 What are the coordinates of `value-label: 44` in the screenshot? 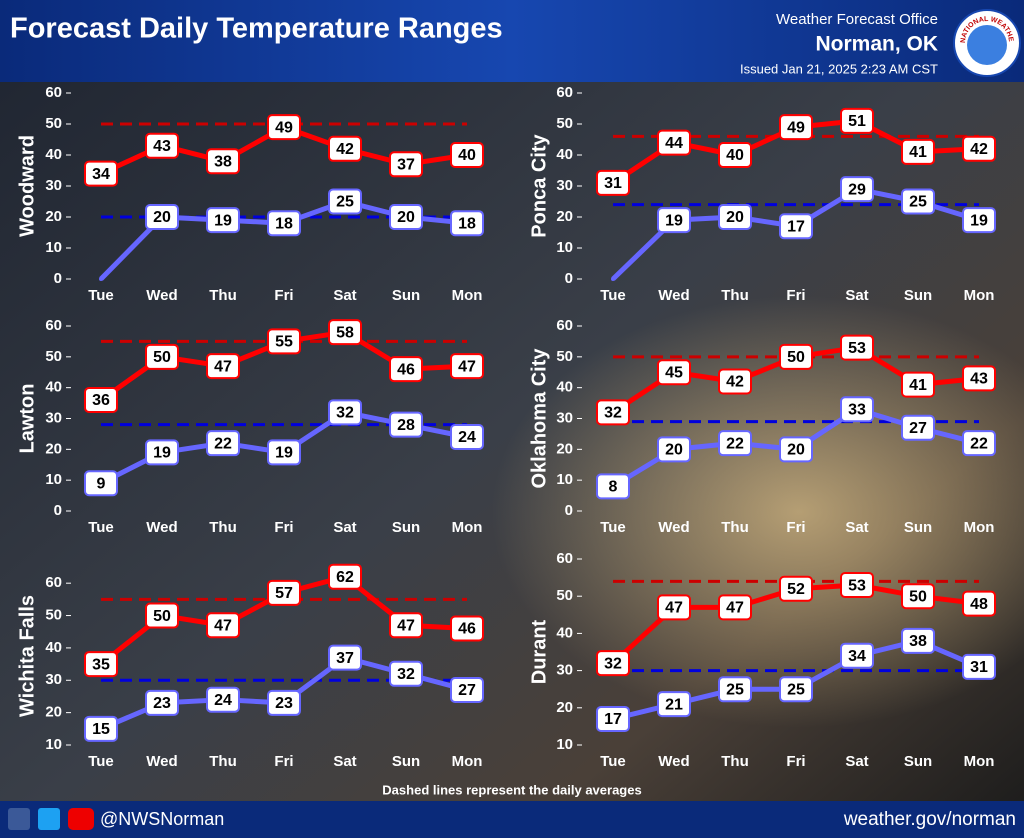 It's located at (674, 143).